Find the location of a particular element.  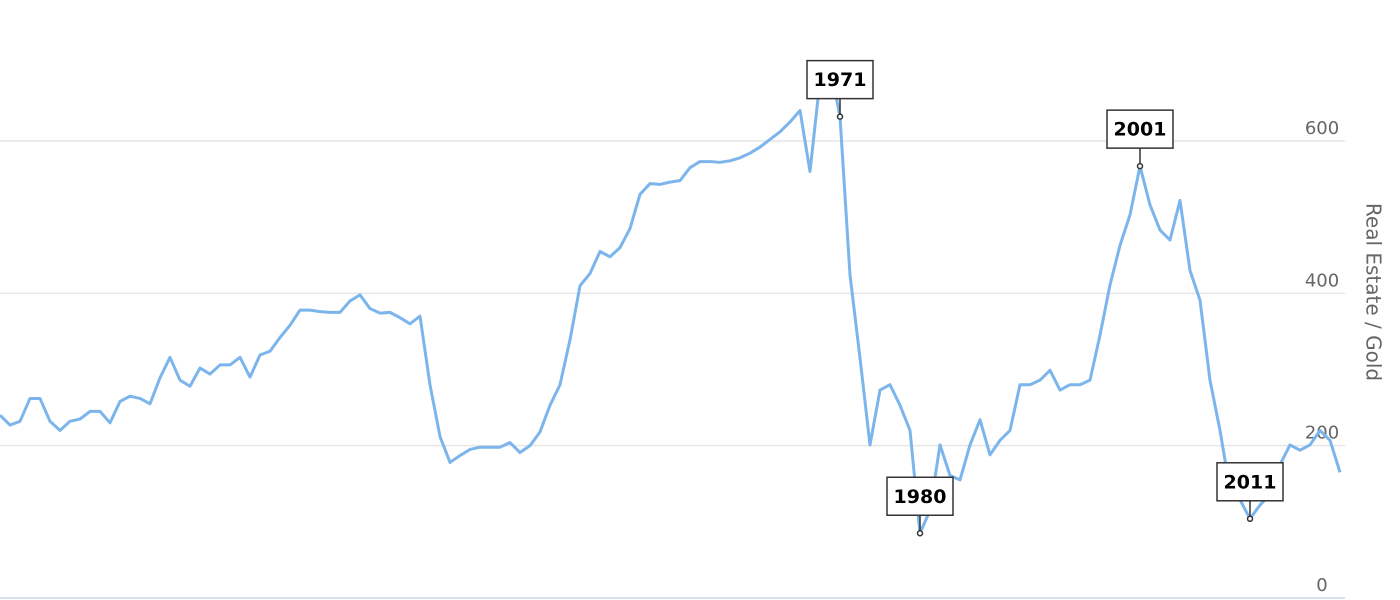

y-tick-label: 600 is located at coordinates (1322, 128).